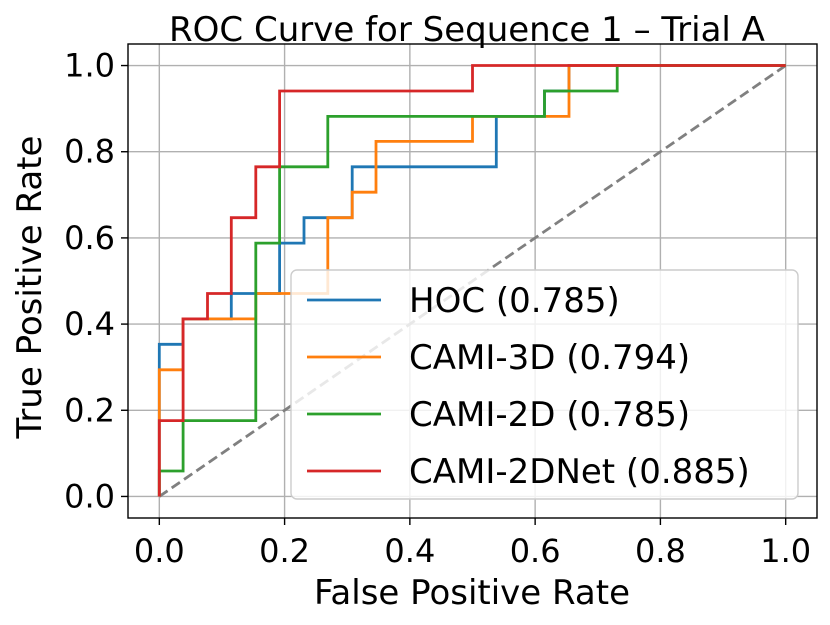  I want to click on x-axis-label: False Positive Rate, so click(472, 593).